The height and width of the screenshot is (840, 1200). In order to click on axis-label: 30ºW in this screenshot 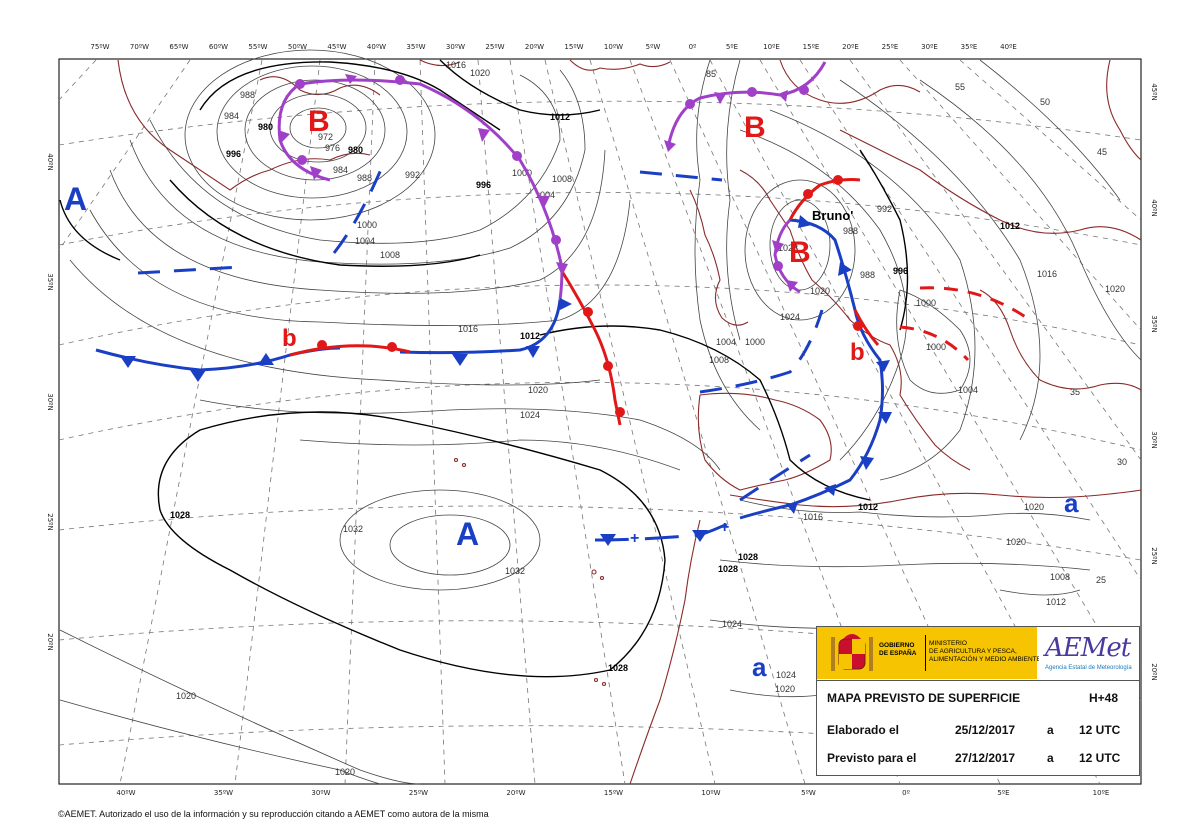, I will do `click(320, 793)`.